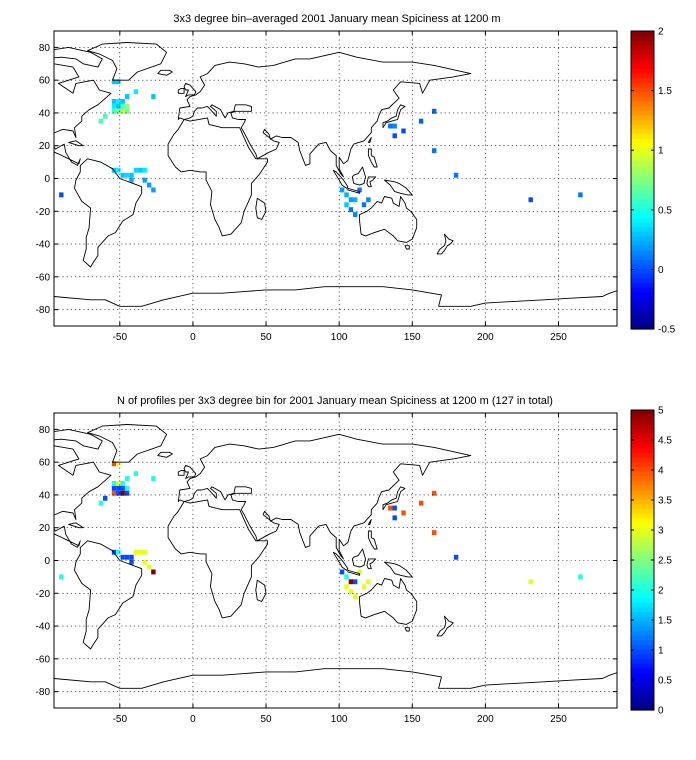 This screenshot has height=760, width=696. Describe the element at coordinates (45, 463) in the screenshot. I see `y-tick-label: 60` at that location.